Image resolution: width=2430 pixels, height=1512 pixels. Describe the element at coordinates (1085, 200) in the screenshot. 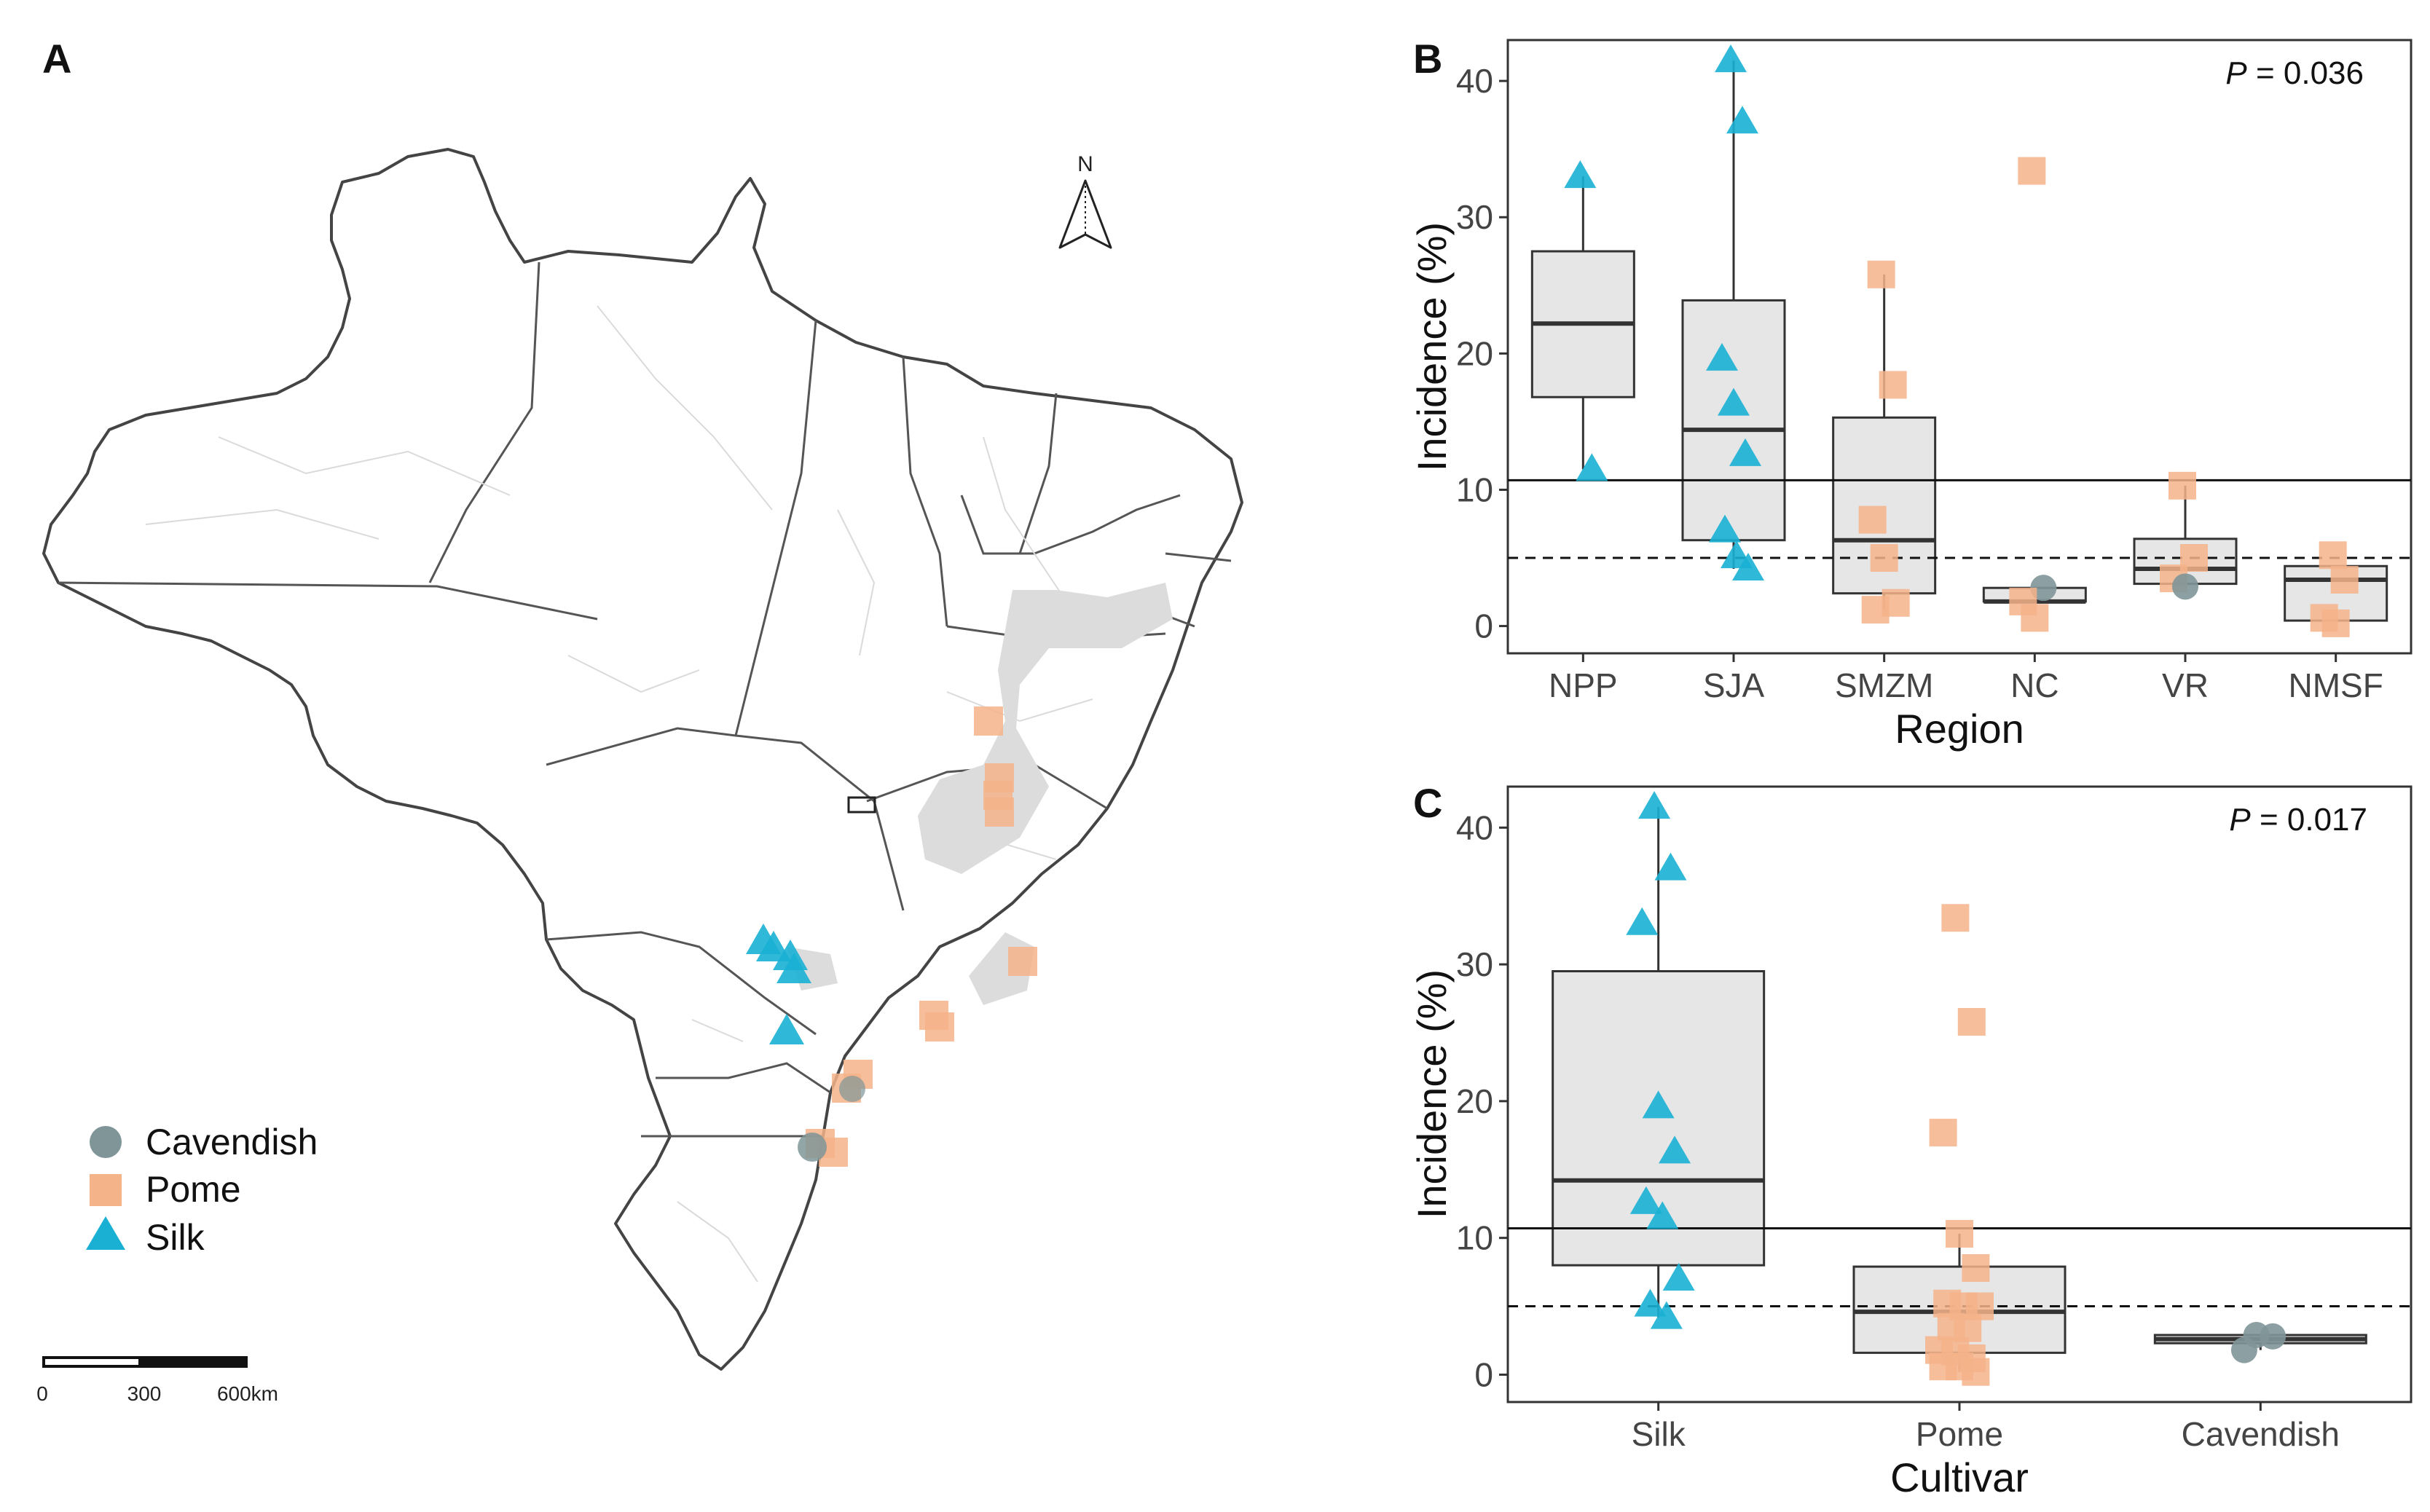

I see `north-arrow-icon: N` at that location.